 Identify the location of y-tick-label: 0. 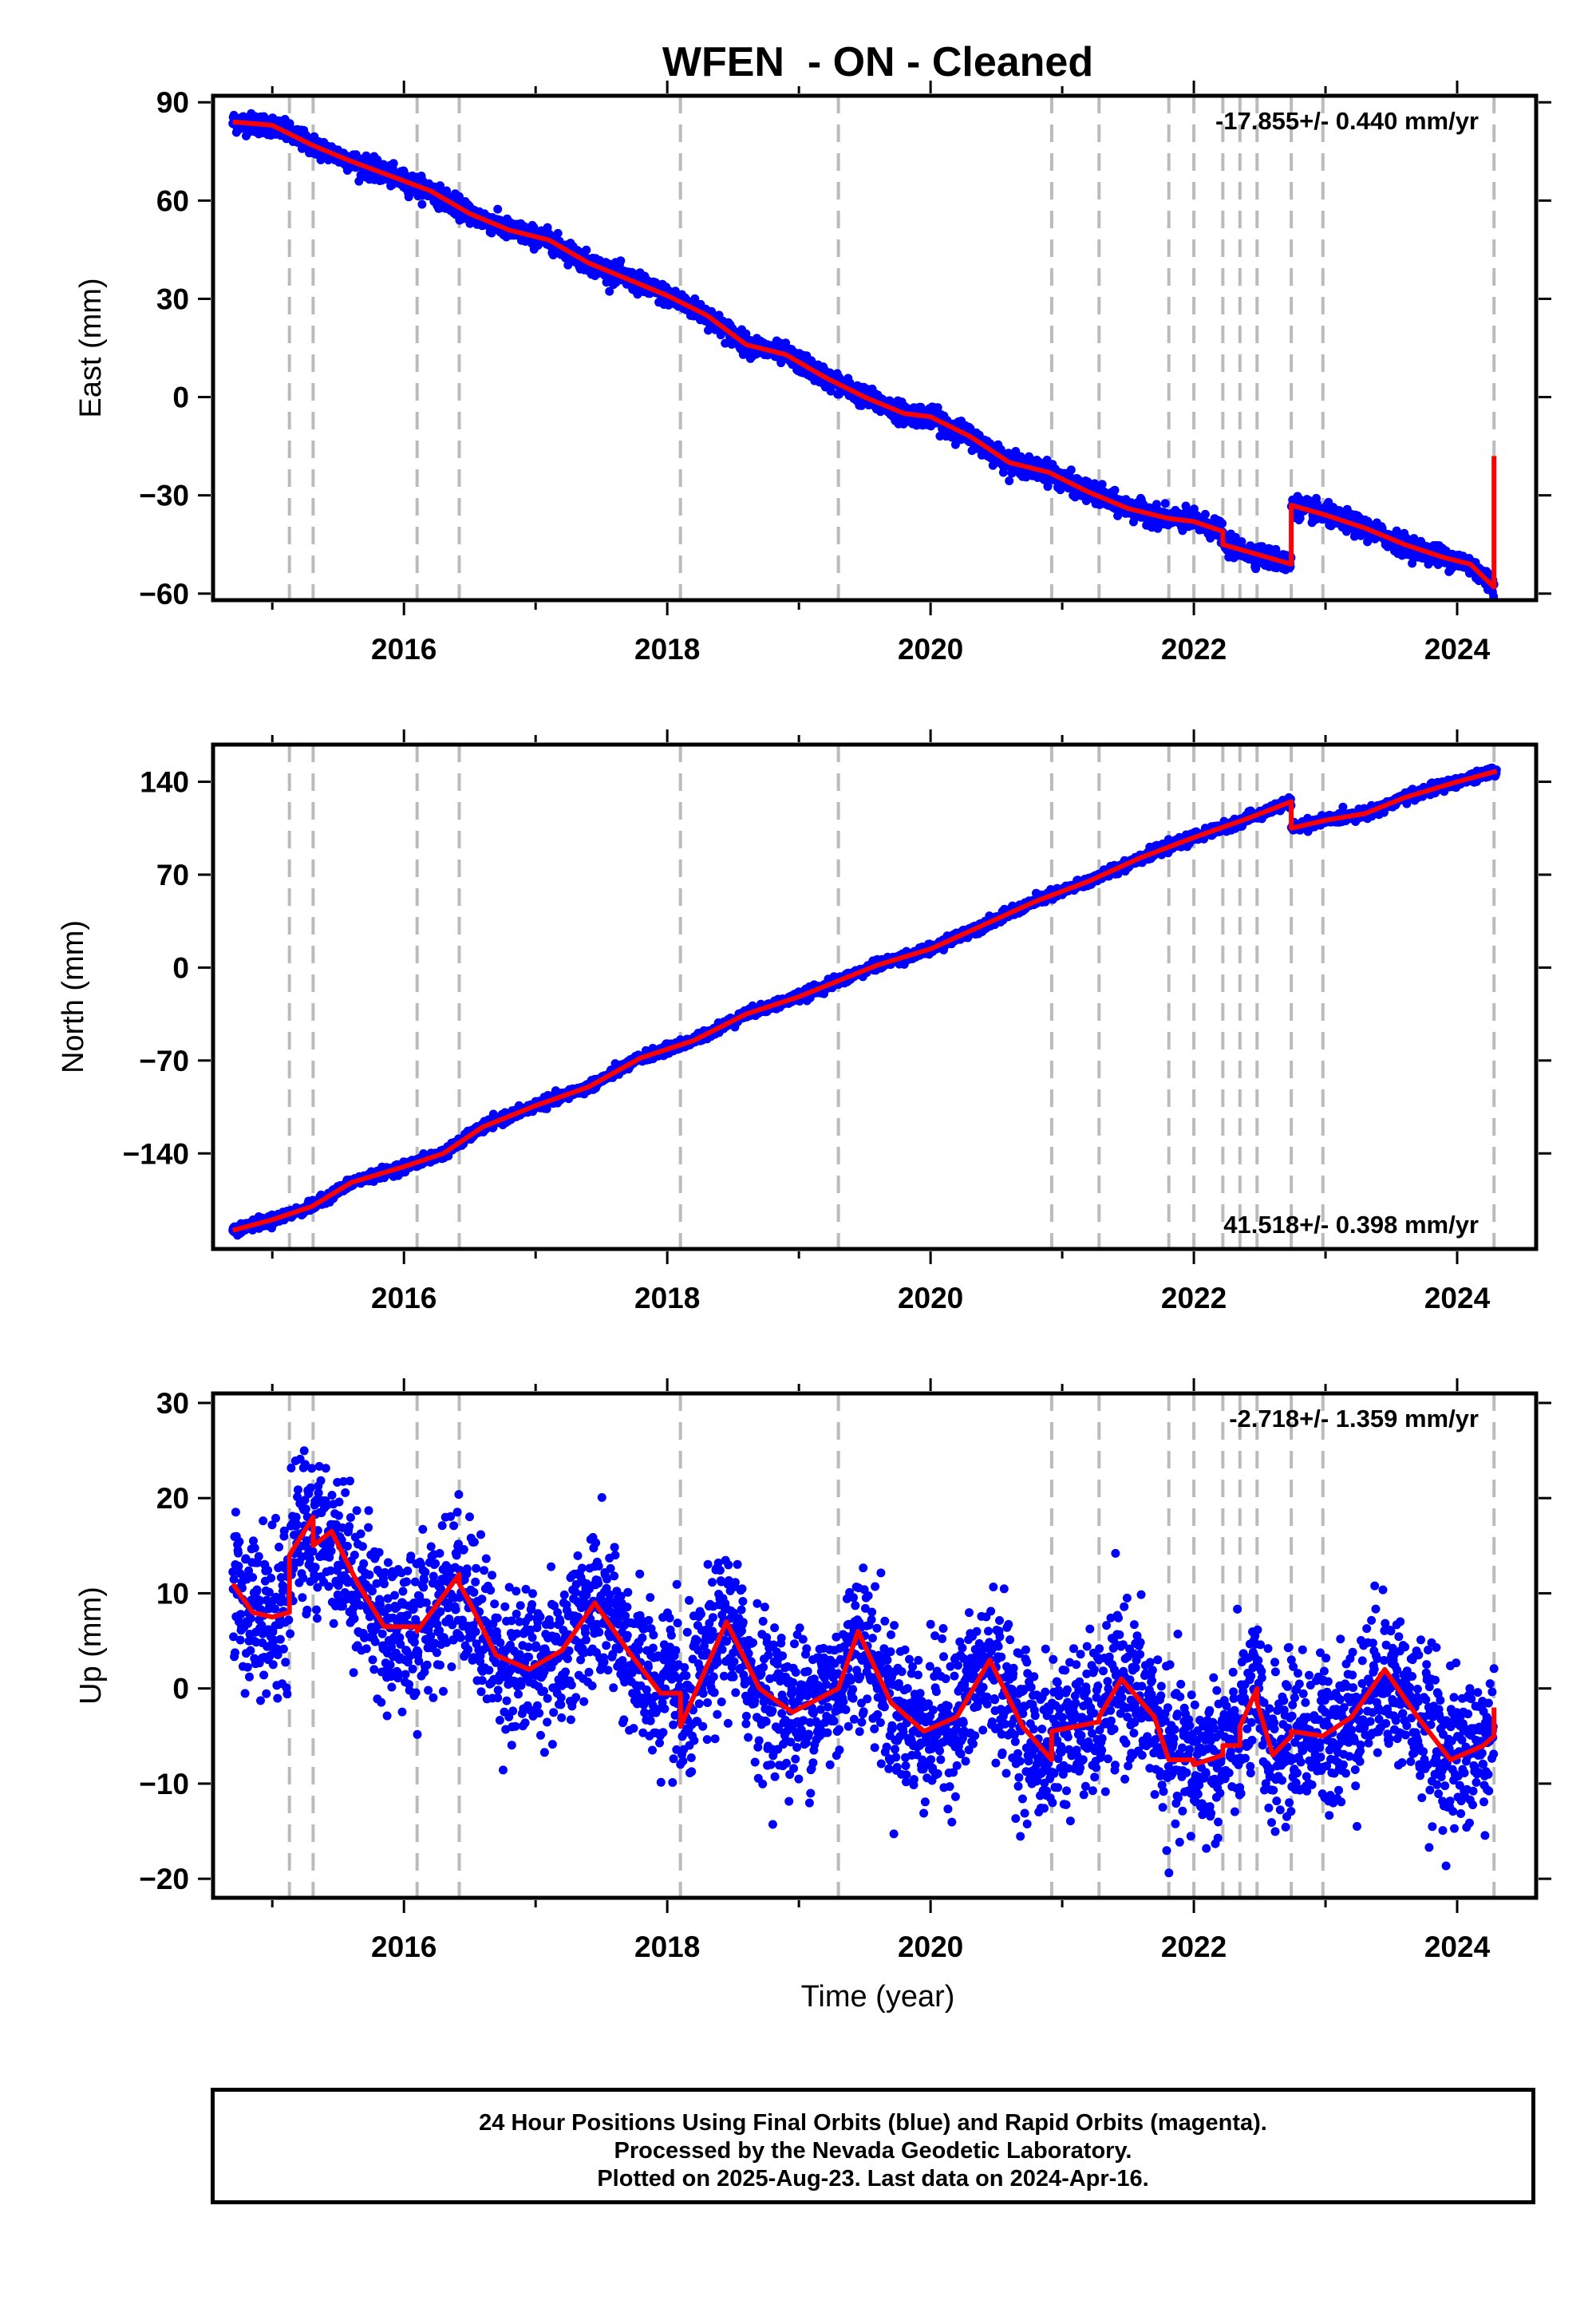
(180, 397).